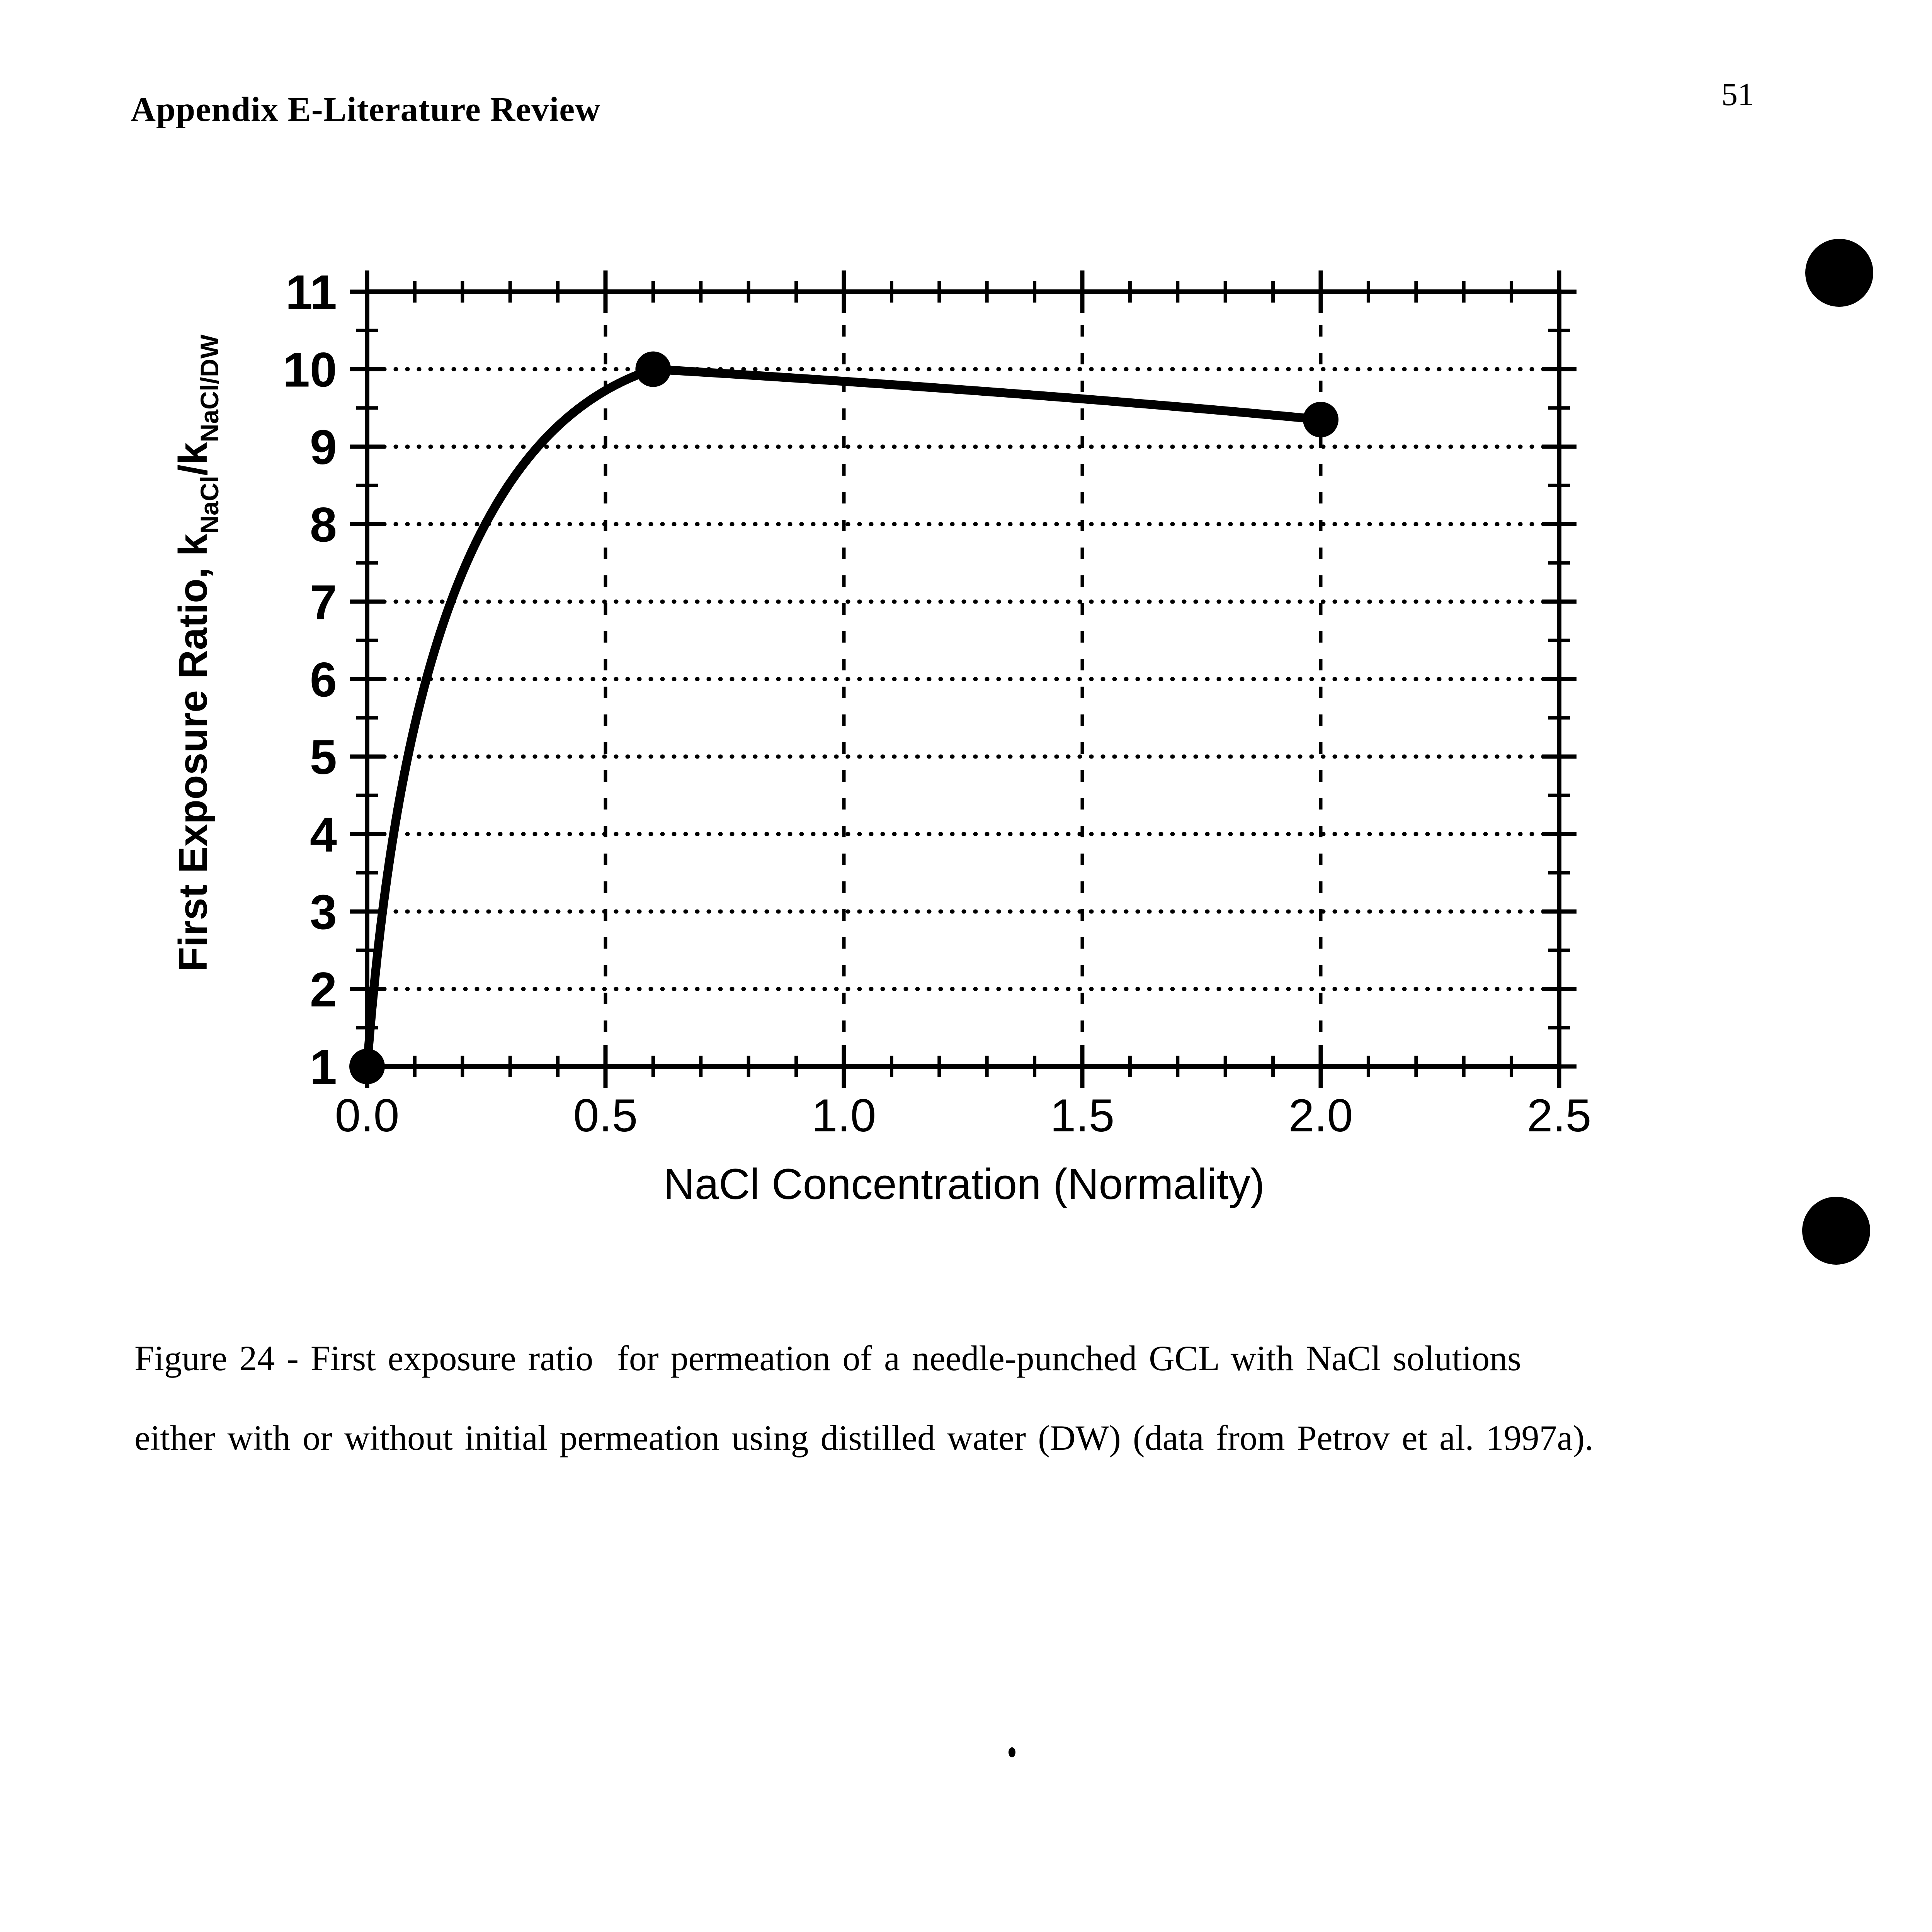  I want to click on y-axis-title-text: First Exposure Ratio, k, so click(193, 753).